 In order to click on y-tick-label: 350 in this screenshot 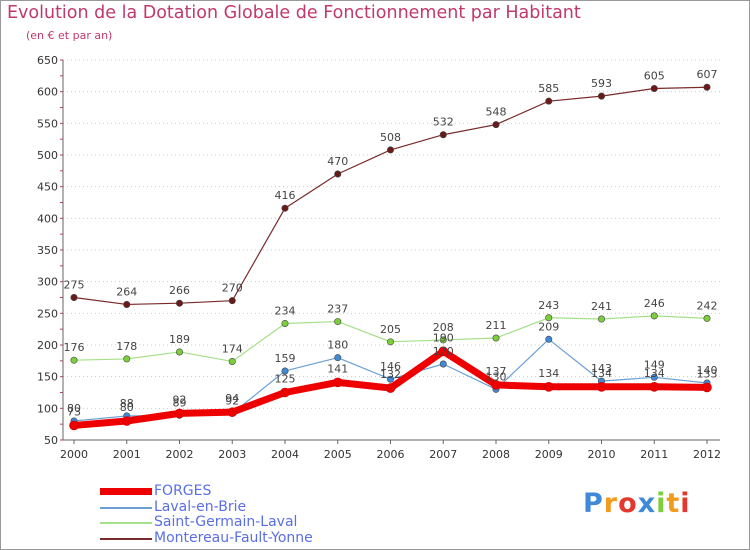, I will do `click(47, 250)`.